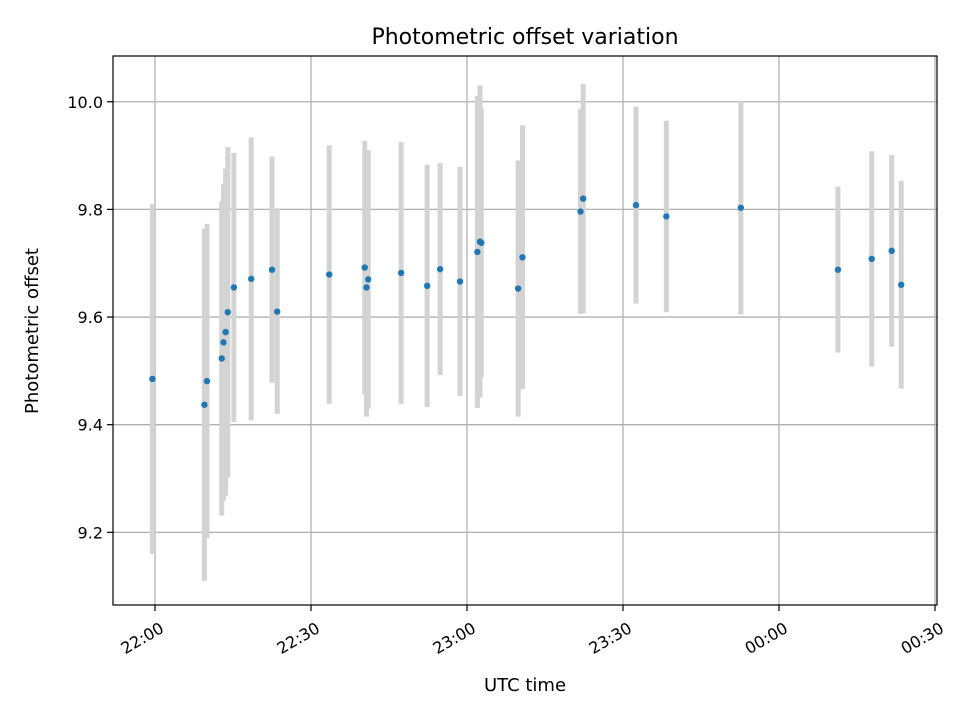  Describe the element at coordinates (90, 532) in the screenshot. I see `y-tick-label: 9.2` at that location.